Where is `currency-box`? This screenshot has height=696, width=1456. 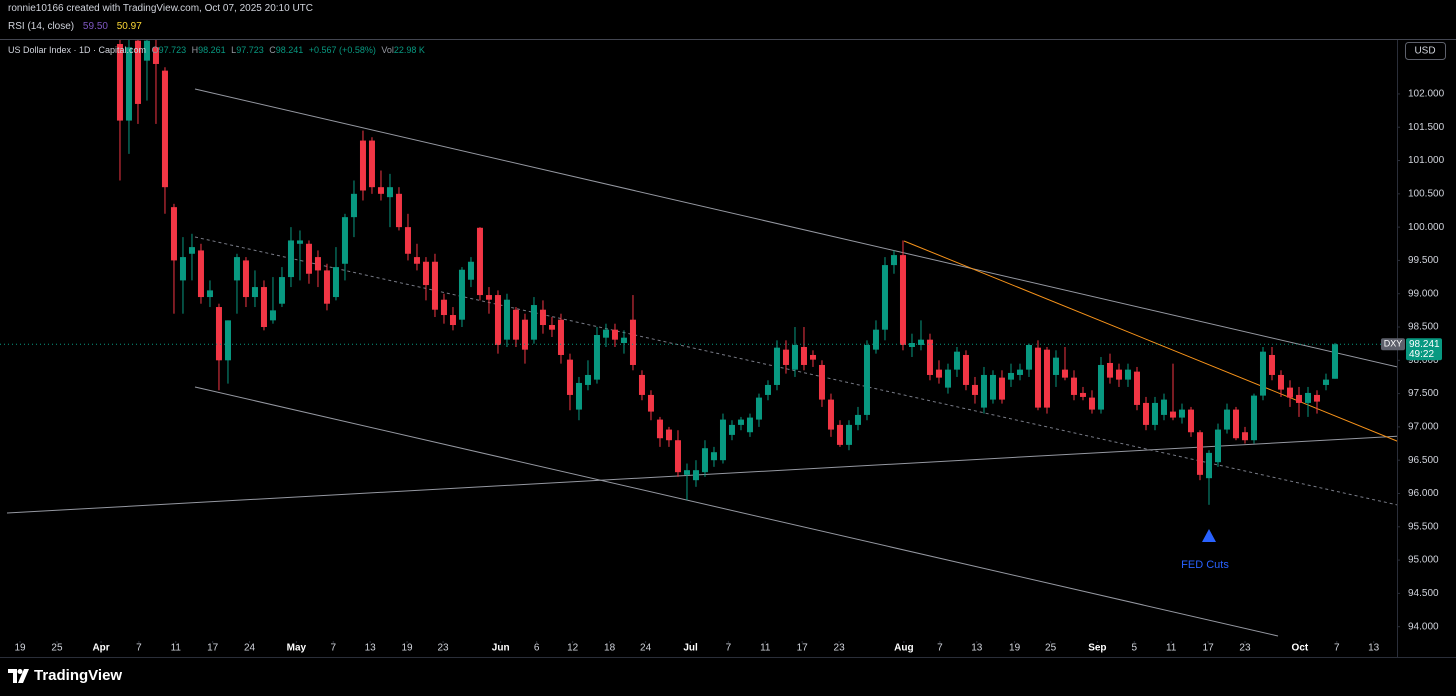 currency-box is located at coordinates (1425, 51).